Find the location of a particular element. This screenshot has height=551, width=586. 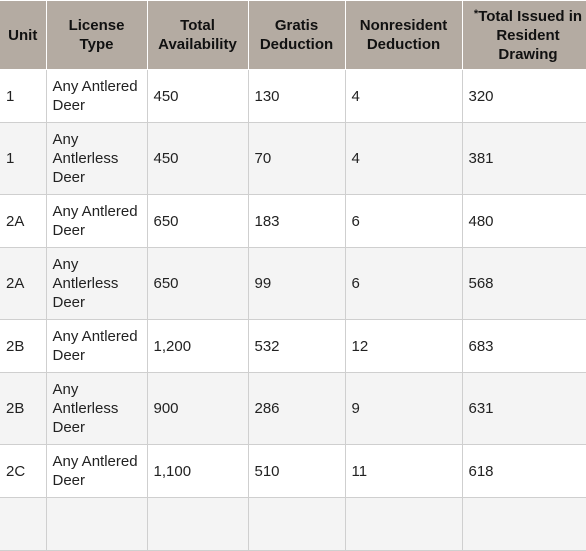

cell-gratis-deduction: 286 is located at coordinates (296, 408).